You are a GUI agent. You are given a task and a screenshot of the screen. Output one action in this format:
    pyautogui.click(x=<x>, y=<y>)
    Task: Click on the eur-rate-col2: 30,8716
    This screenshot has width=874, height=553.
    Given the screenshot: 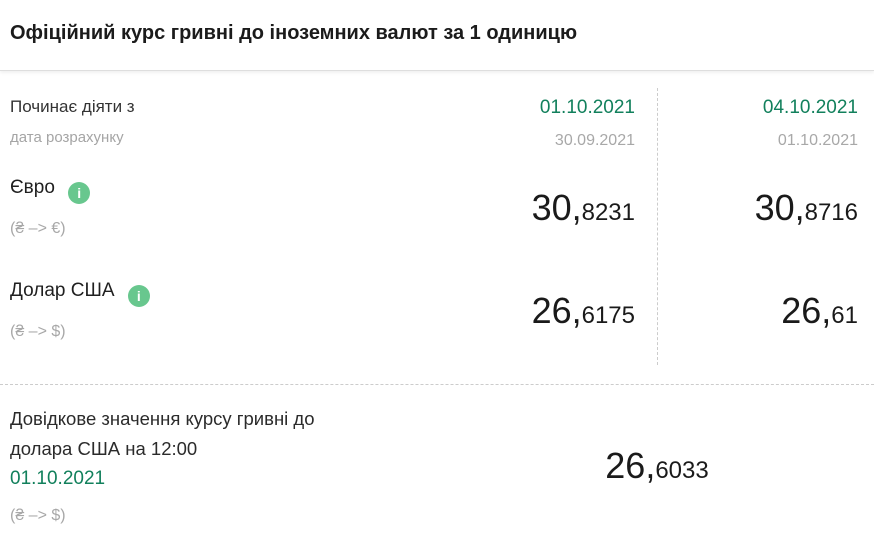 What is the action you would take?
    pyautogui.click(x=765, y=207)
    